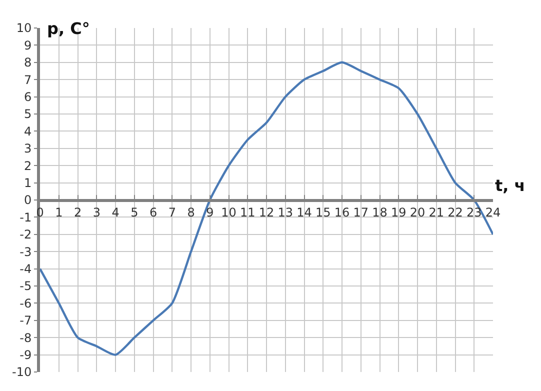  Describe the element at coordinates (96, 212) in the screenshot. I see `x-tick-label: 3` at that location.